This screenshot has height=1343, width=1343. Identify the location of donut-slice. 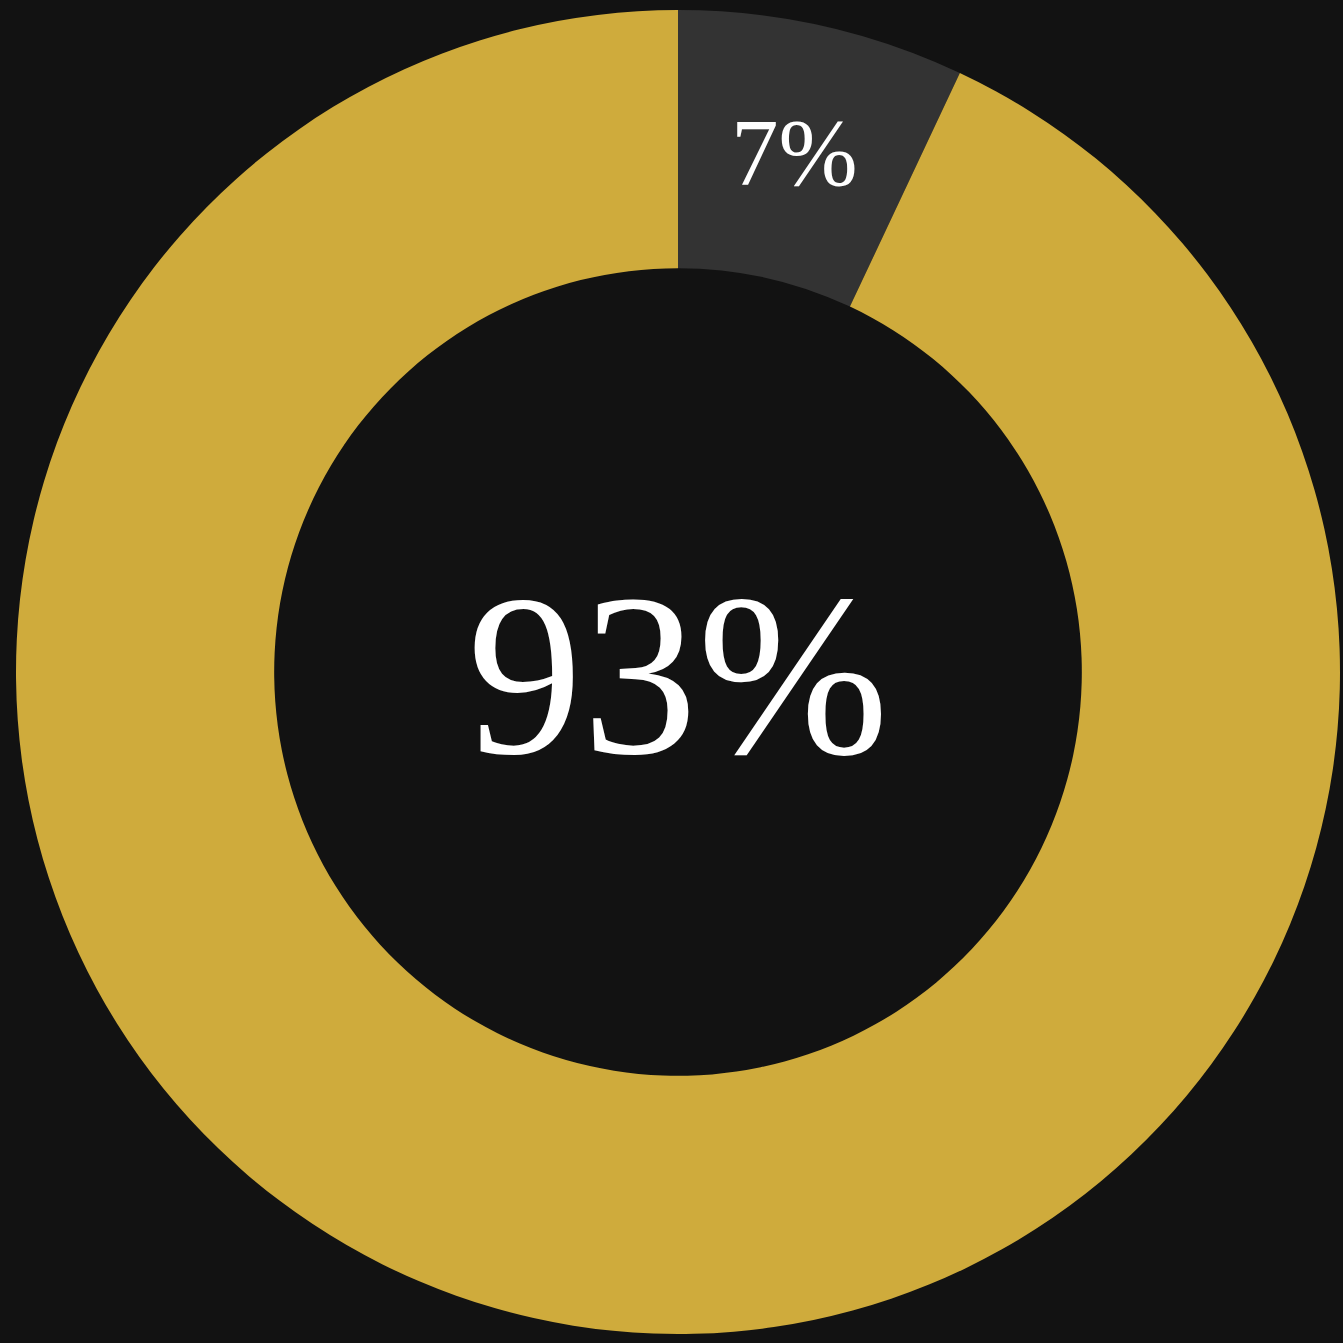
(819, 158).